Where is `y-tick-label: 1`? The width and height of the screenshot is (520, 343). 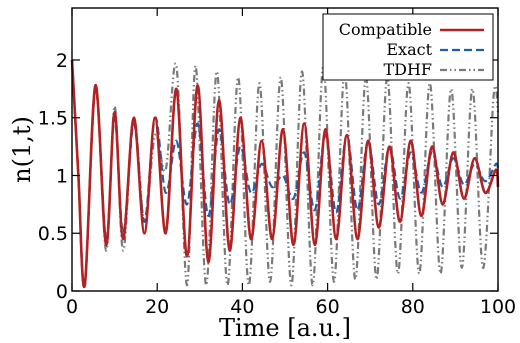
y-tick-label: 1 is located at coordinates (62, 176).